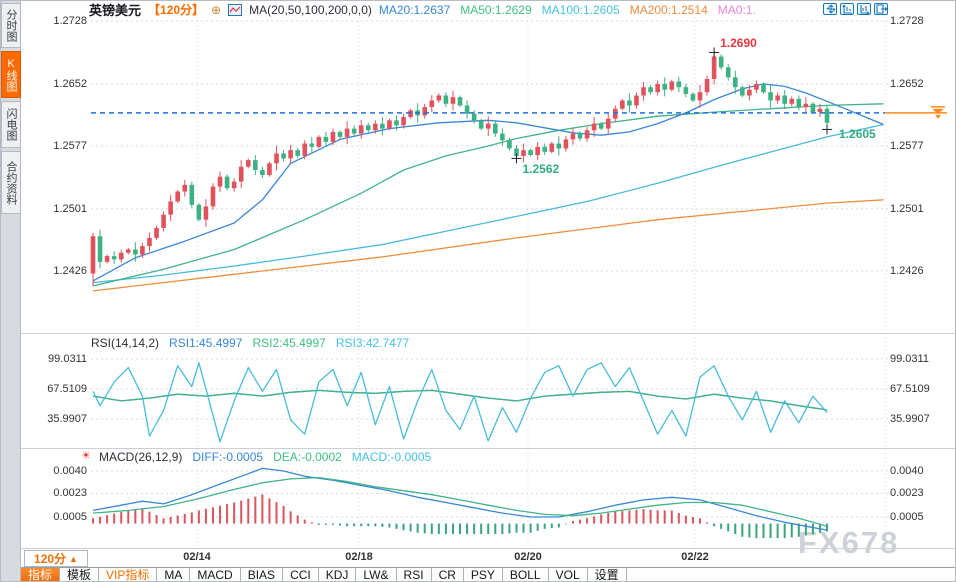  What do you see at coordinates (847, 9) in the screenshot?
I see `y-axis-scale-icon` at bounding box center [847, 9].